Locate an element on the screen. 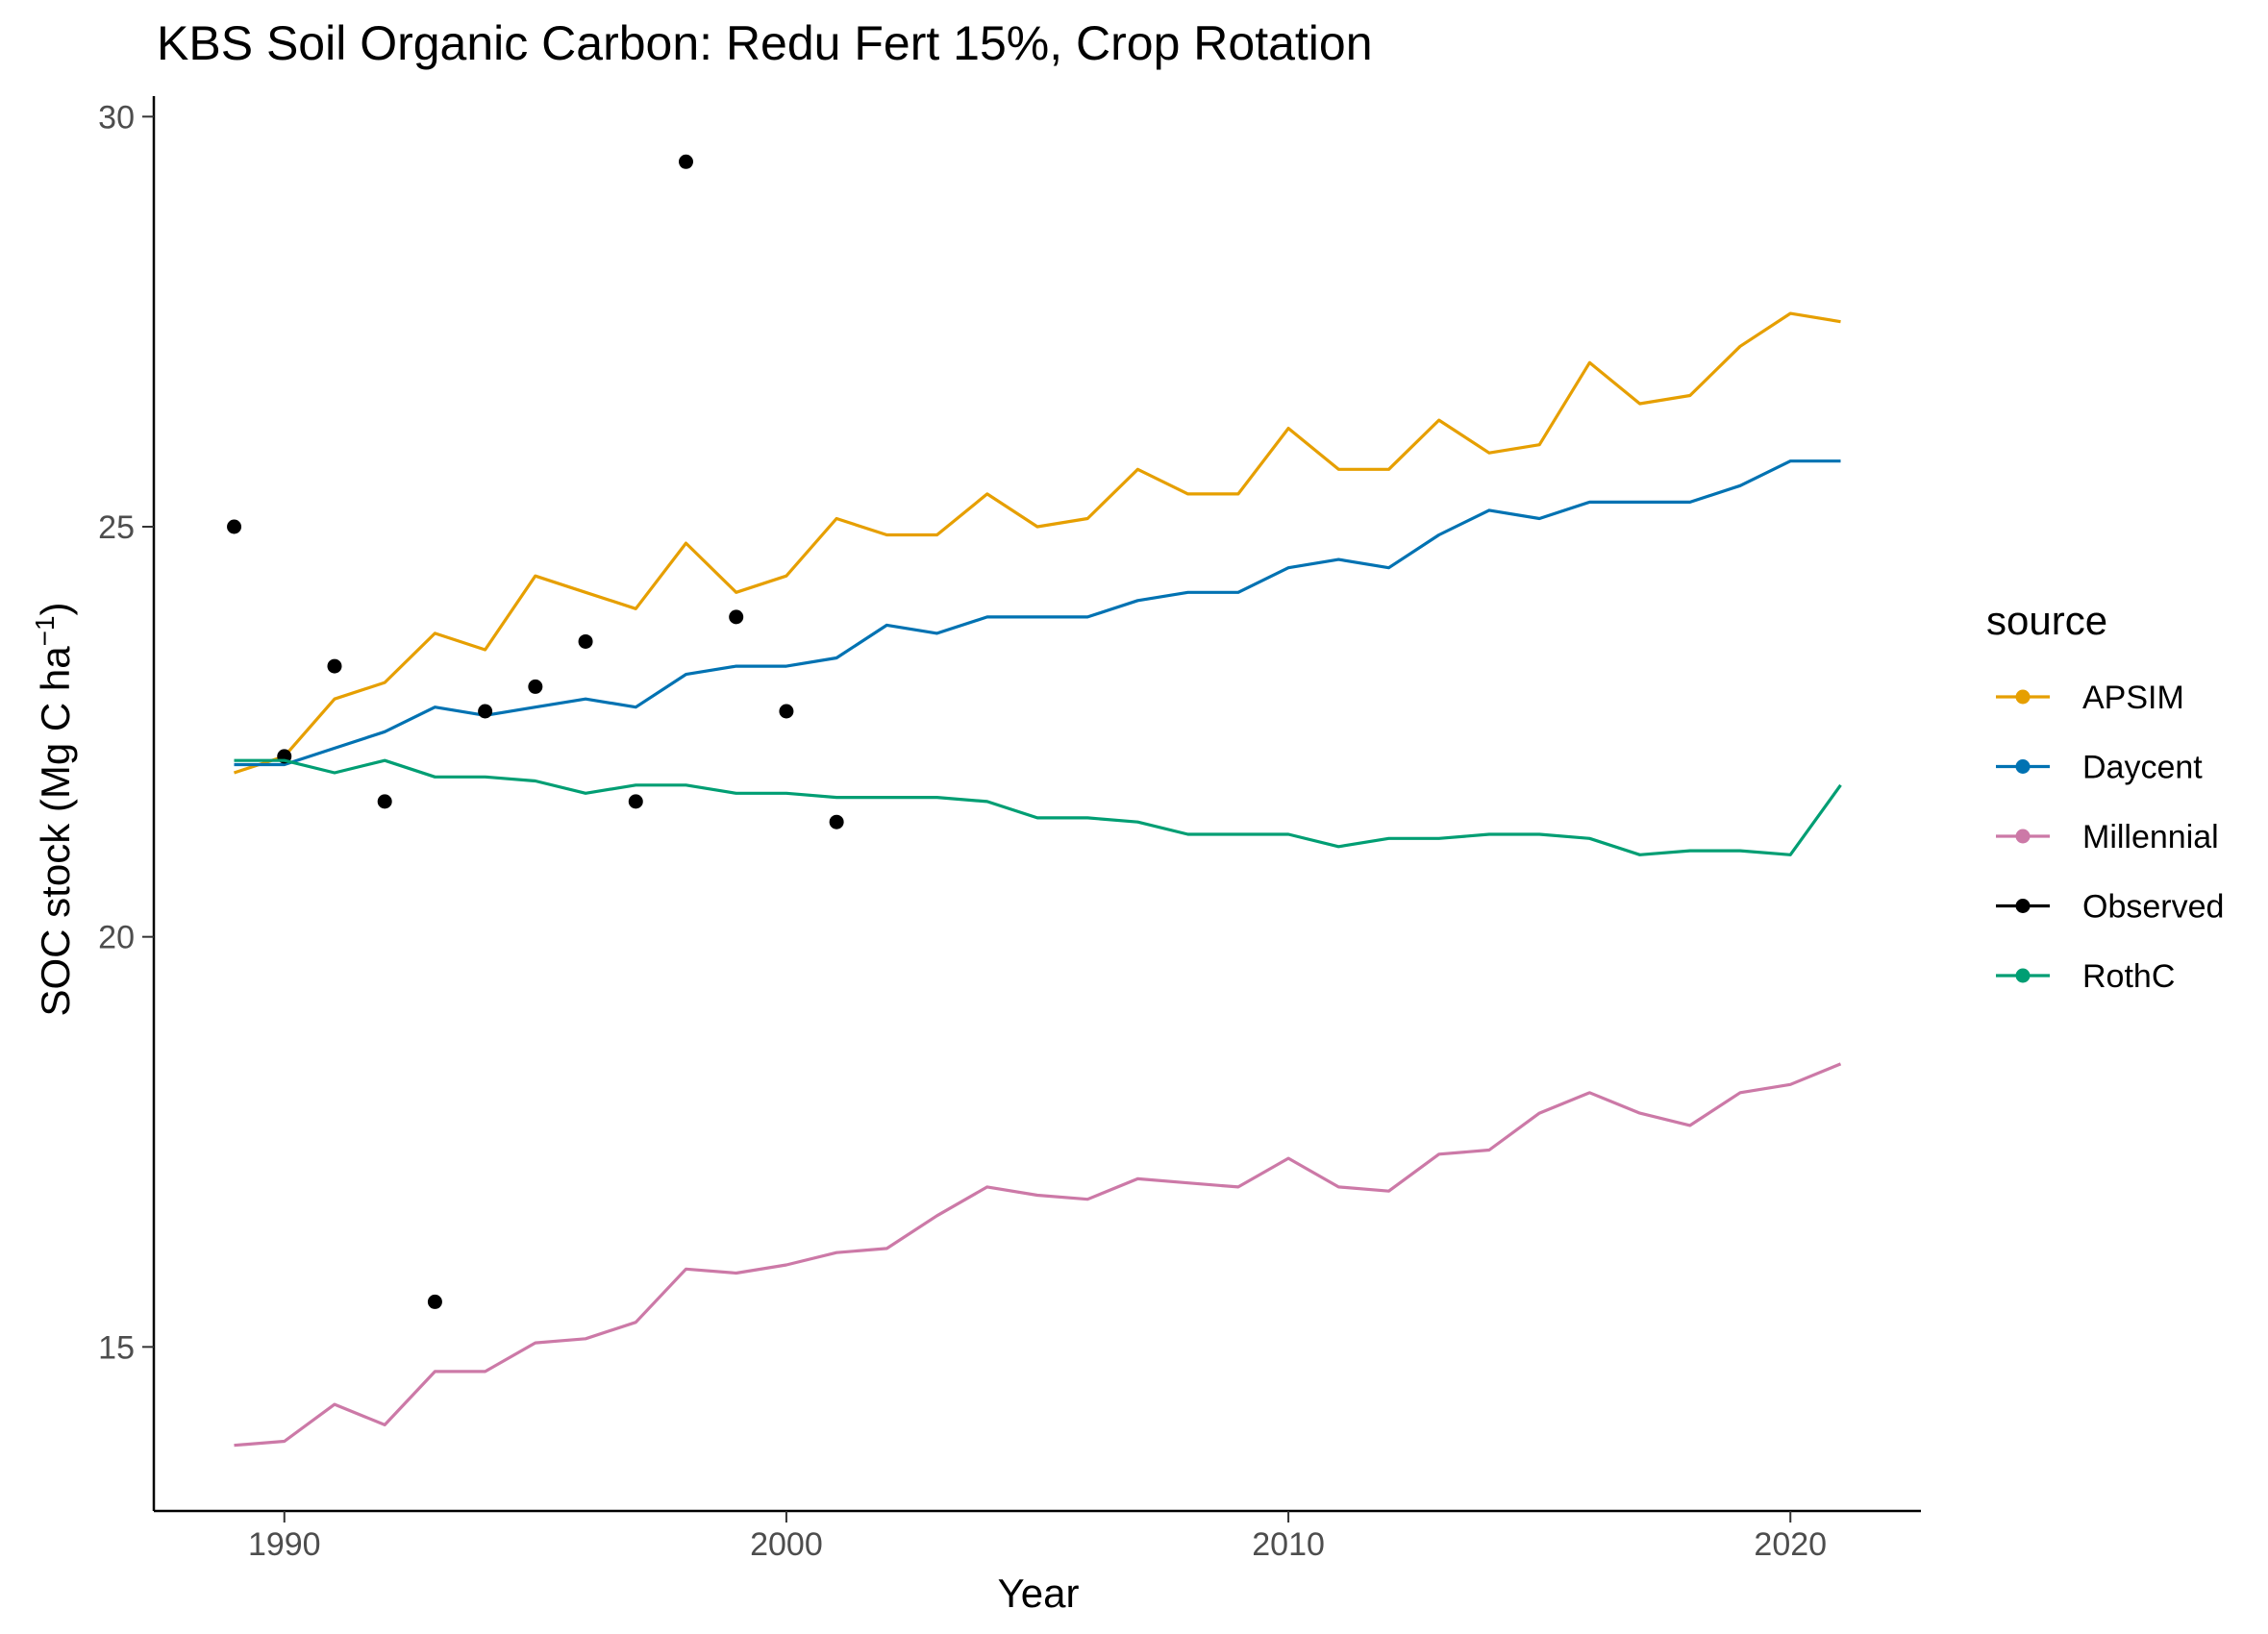  y-tick-label-15: 15 is located at coordinates (116, 1347).